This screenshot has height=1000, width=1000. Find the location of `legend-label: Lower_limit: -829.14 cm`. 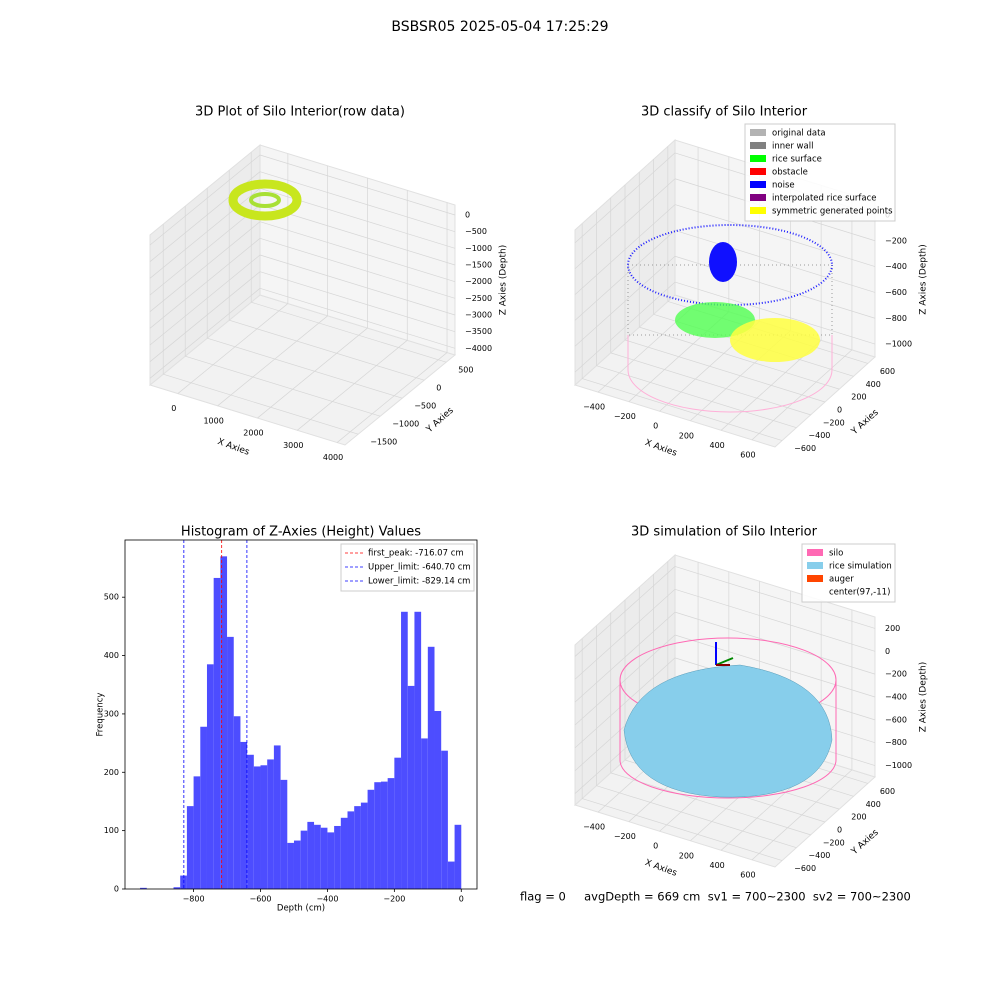

legend-label: Lower_limit: -829.14 cm is located at coordinates (419, 582).